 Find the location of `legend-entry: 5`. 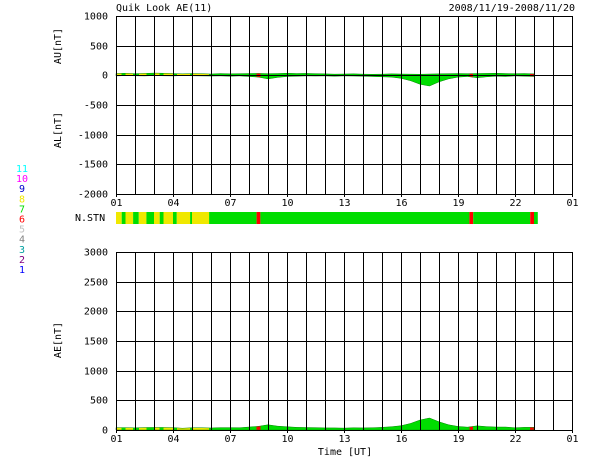

legend-entry: 5 is located at coordinates (22, 230).